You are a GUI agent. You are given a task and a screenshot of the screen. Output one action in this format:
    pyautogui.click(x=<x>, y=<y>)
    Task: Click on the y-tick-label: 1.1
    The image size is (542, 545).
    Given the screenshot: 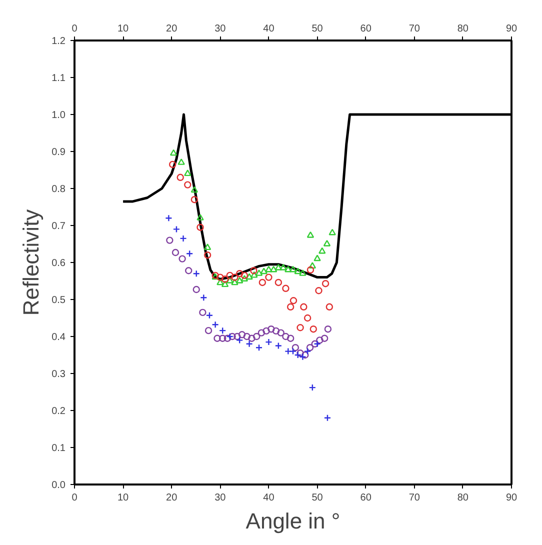 What is the action you would take?
    pyautogui.click(x=59, y=78)
    